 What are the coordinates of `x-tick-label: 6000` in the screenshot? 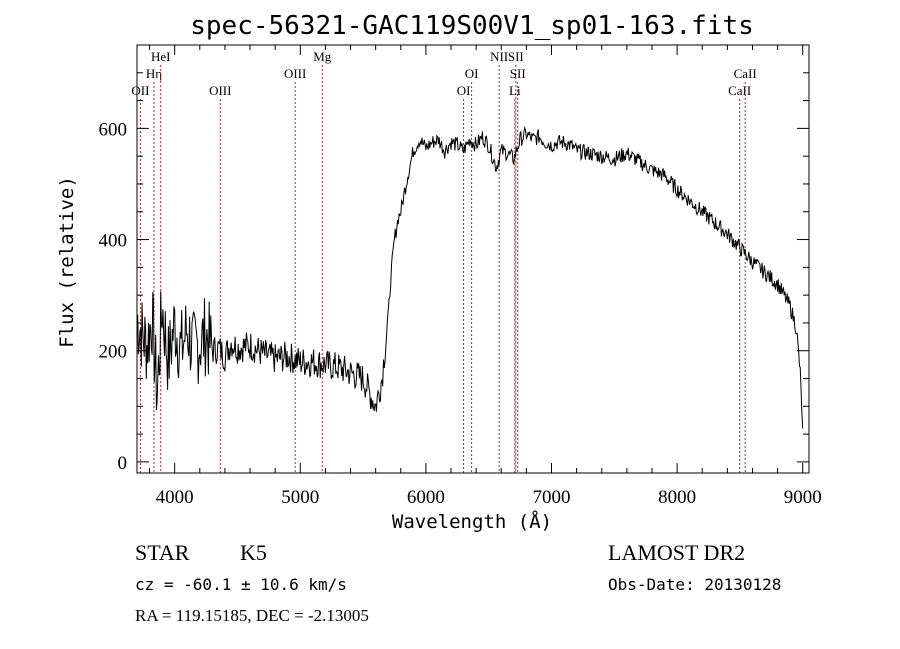 It's located at (426, 497).